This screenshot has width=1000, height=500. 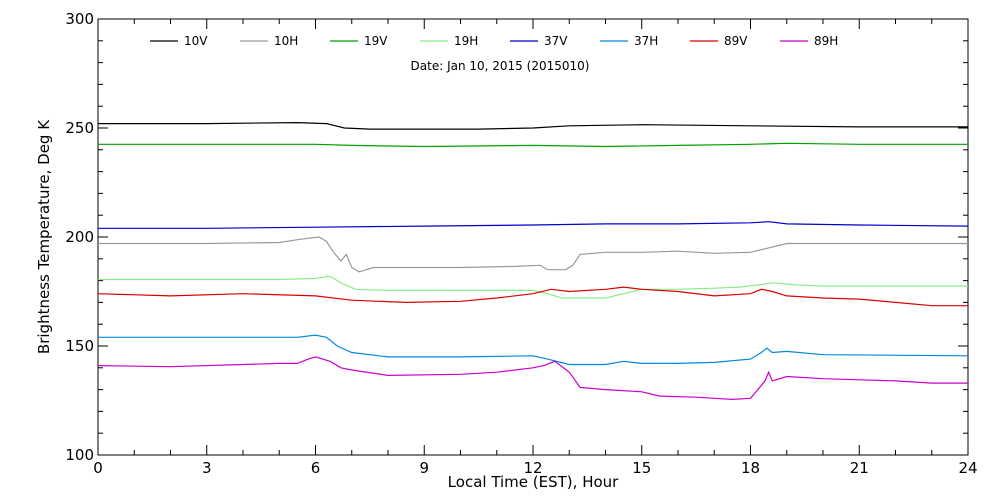 I want to click on legend-label-19h: 19H, so click(x=466, y=41).